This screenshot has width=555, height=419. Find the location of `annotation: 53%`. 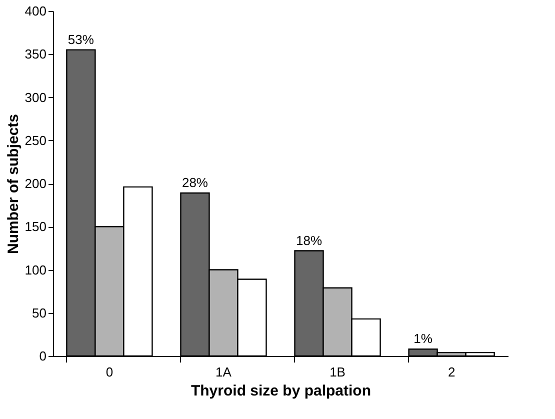

annotation: 53% is located at coordinates (81, 39).